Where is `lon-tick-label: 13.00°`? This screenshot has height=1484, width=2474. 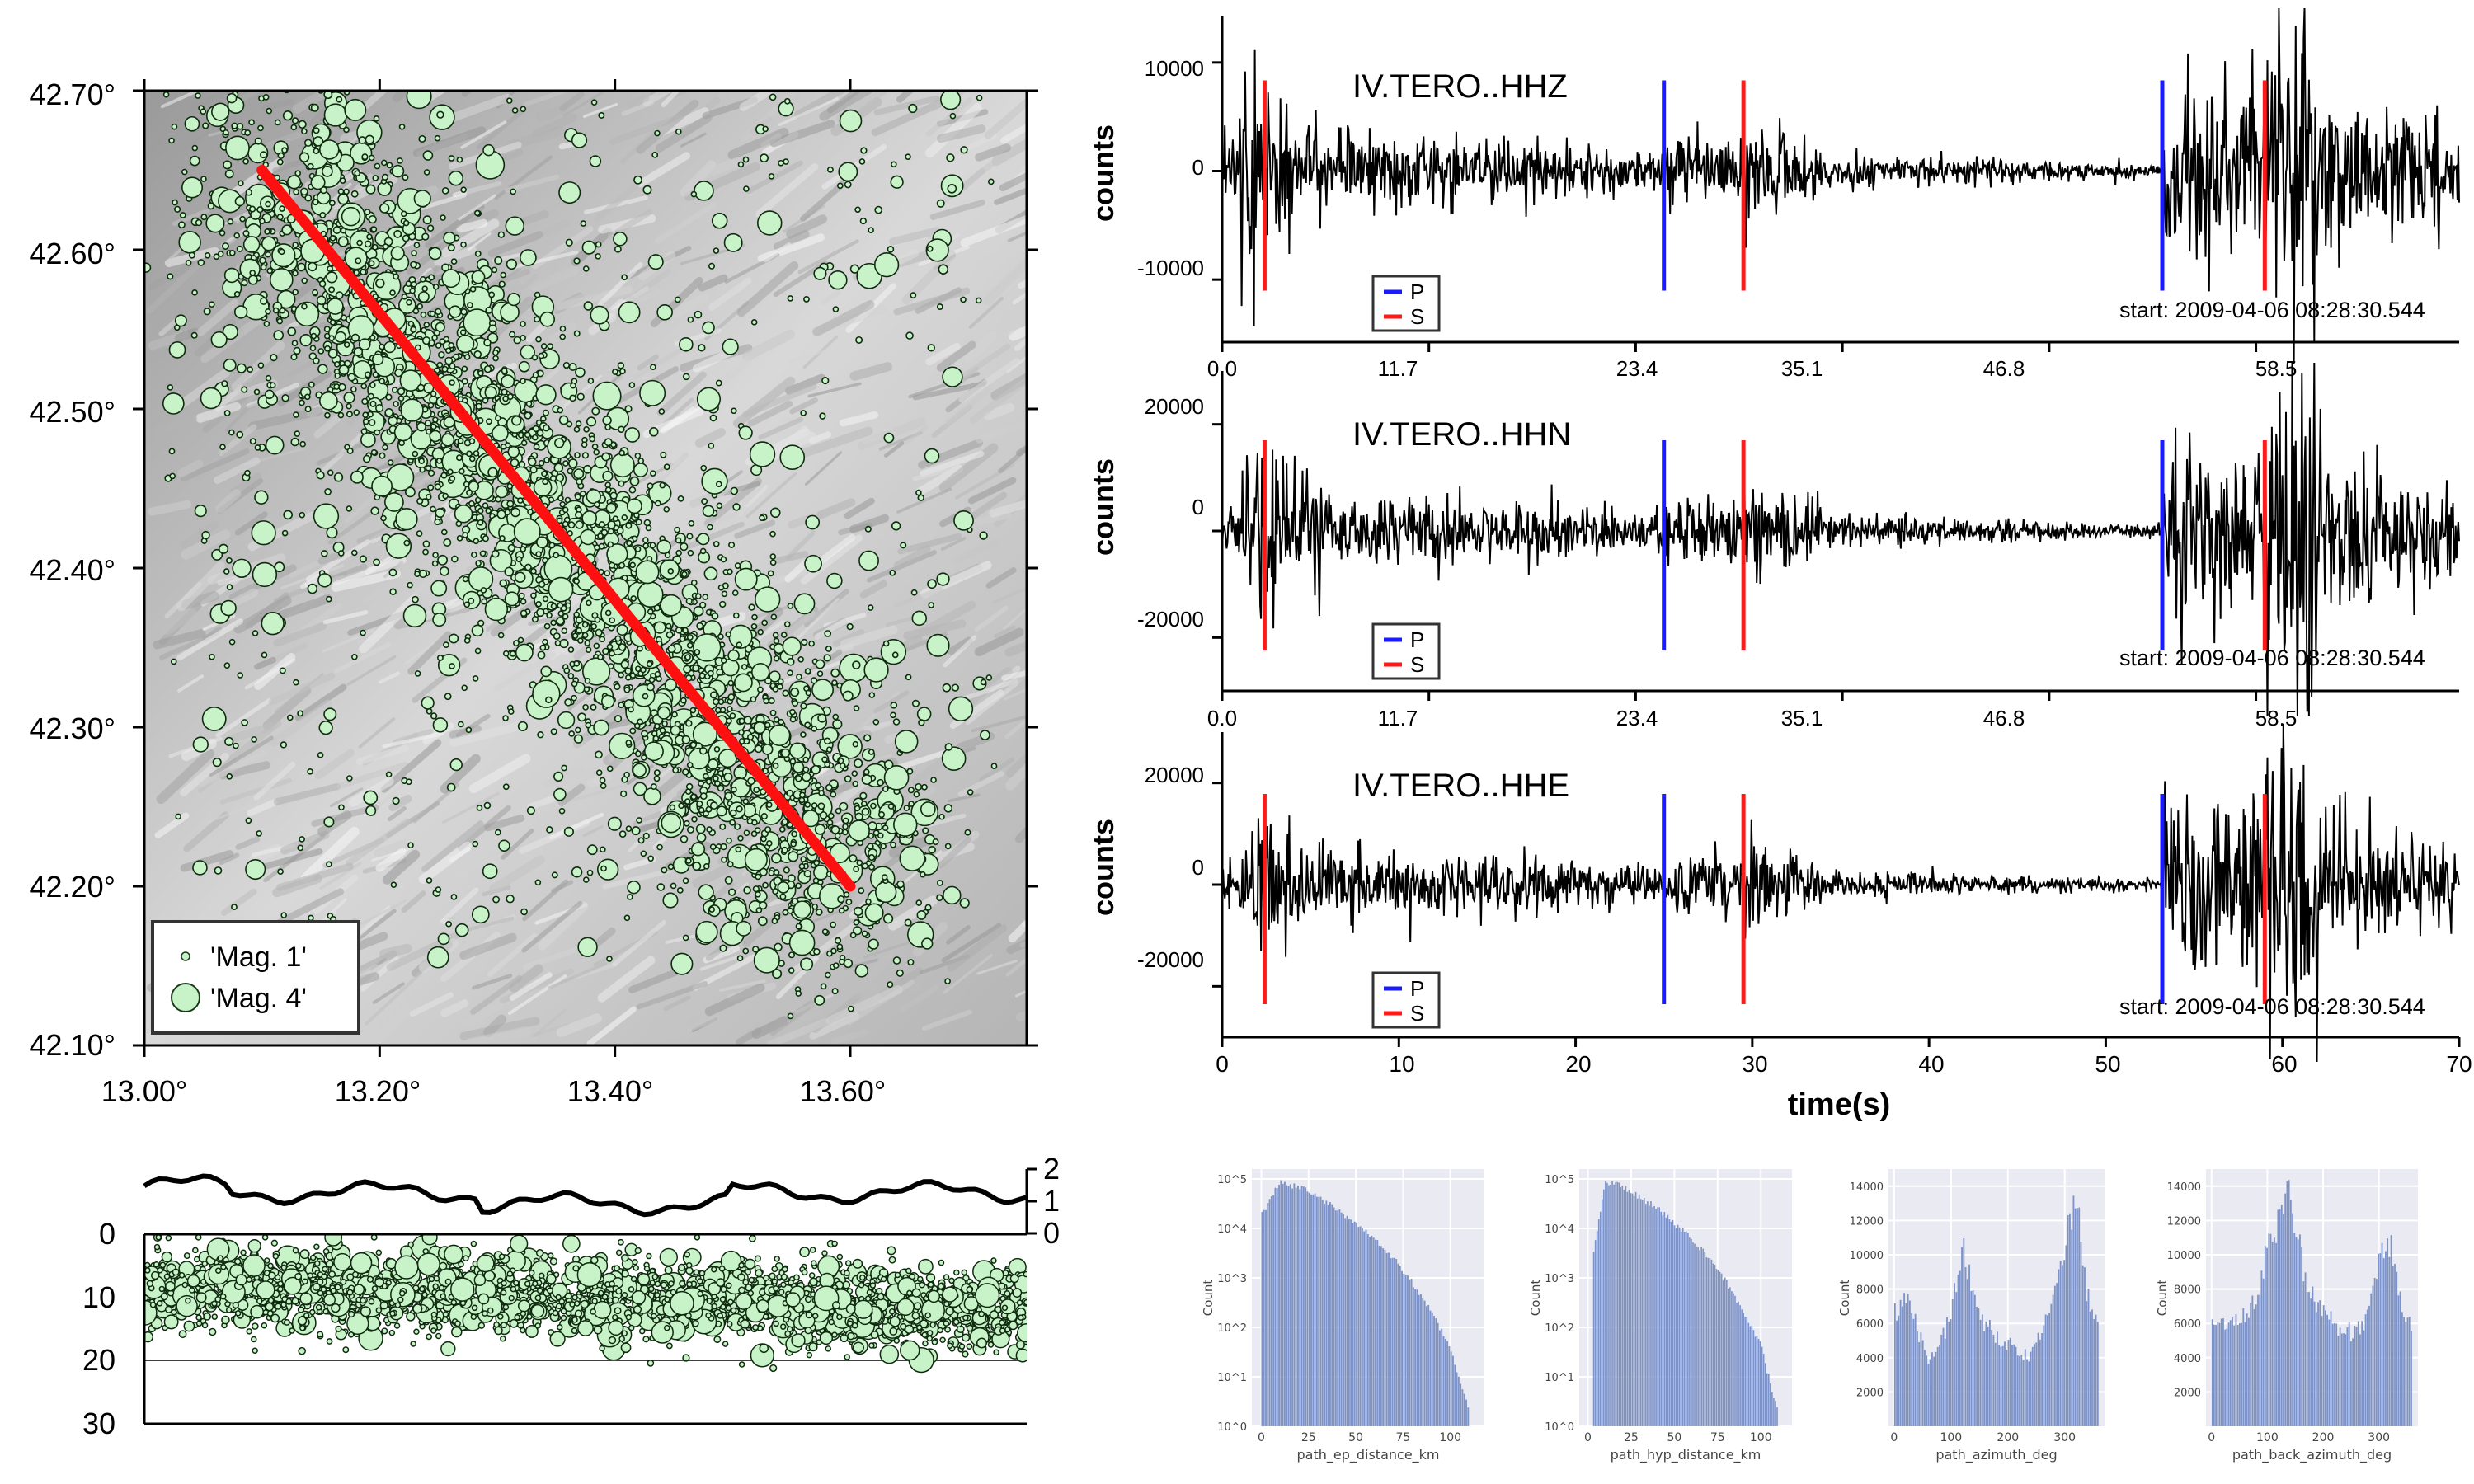 lon-tick-label: 13.00° is located at coordinates (144, 1091).